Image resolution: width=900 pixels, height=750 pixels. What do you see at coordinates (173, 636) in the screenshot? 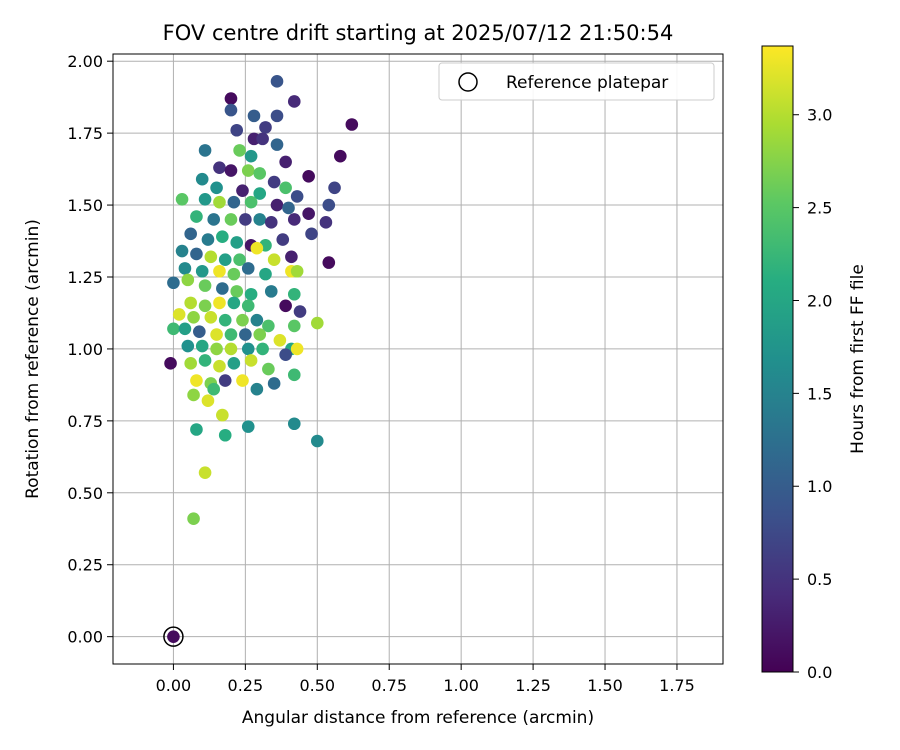
I see `reference-marker` at bounding box center [173, 636].